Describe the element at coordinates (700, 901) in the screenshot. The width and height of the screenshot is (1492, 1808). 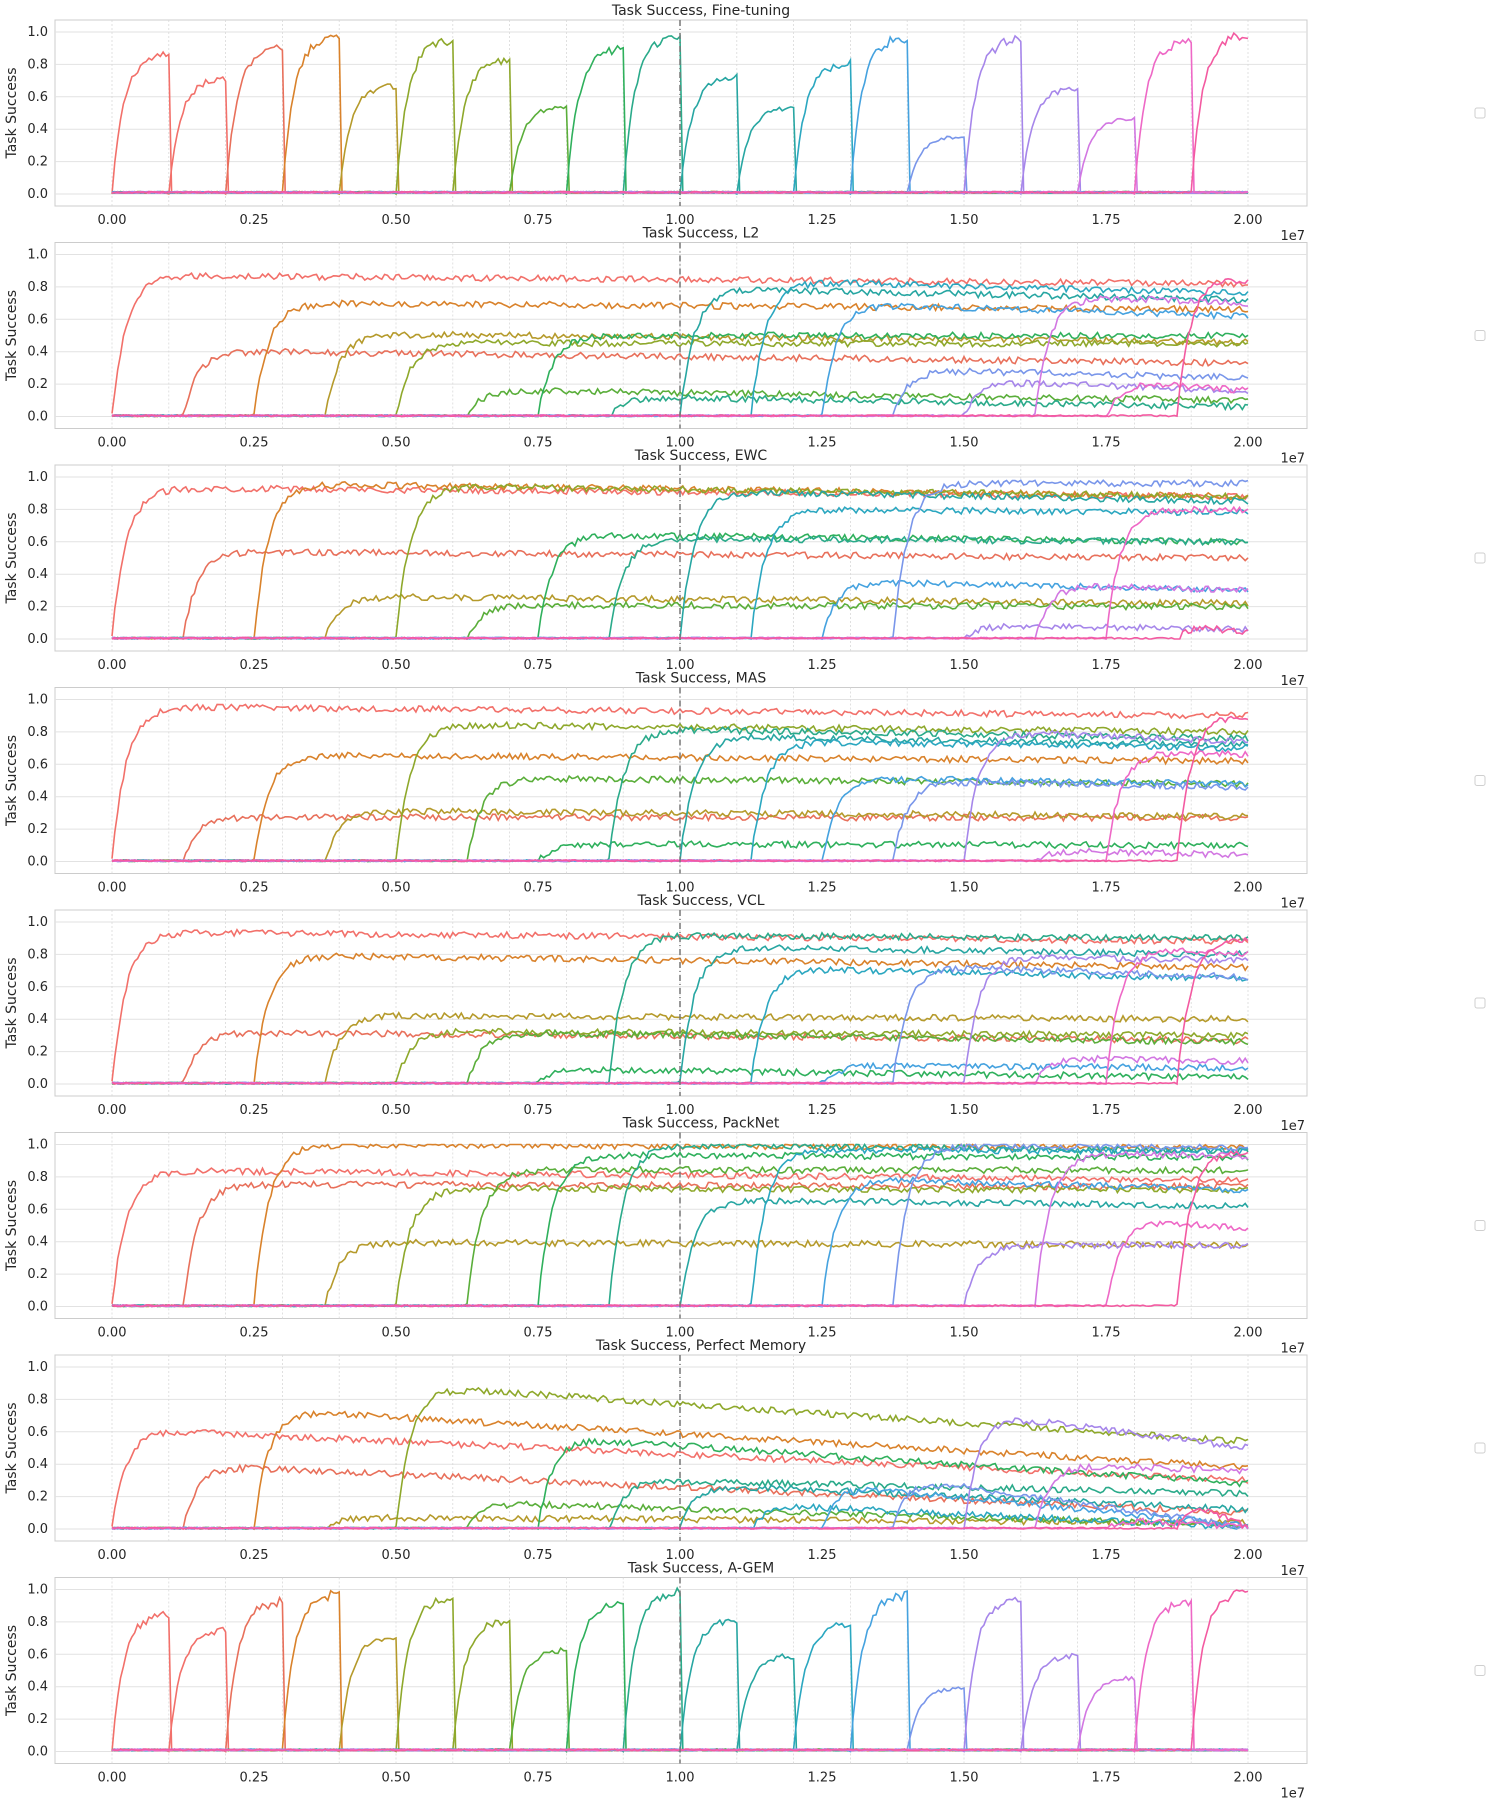
I see `panel-title: Task Success, VCL` at that location.